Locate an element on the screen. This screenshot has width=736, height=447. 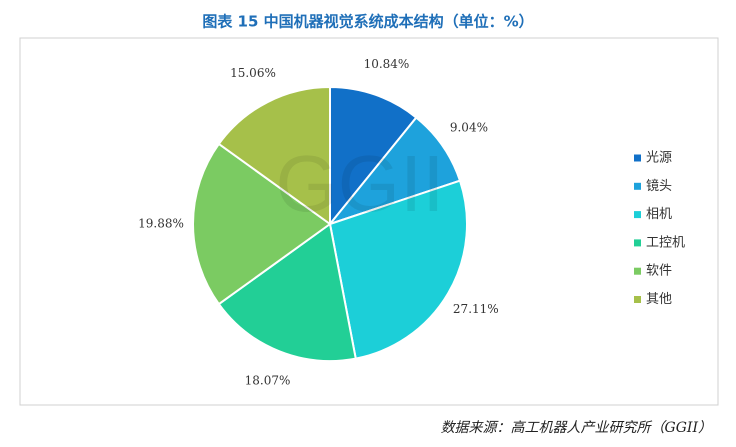
watermark: GGII is located at coordinates (360, 183).